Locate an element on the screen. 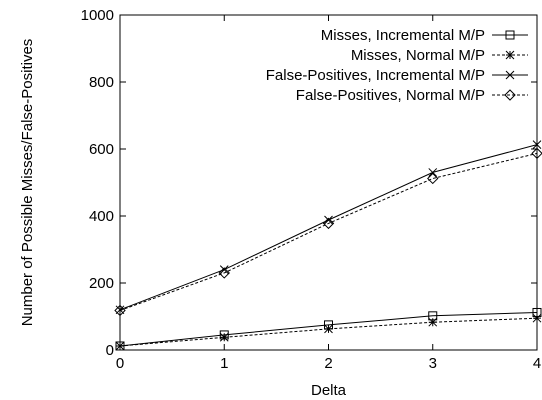  legend-label: Misses, Normal M/P is located at coordinates (418, 55).